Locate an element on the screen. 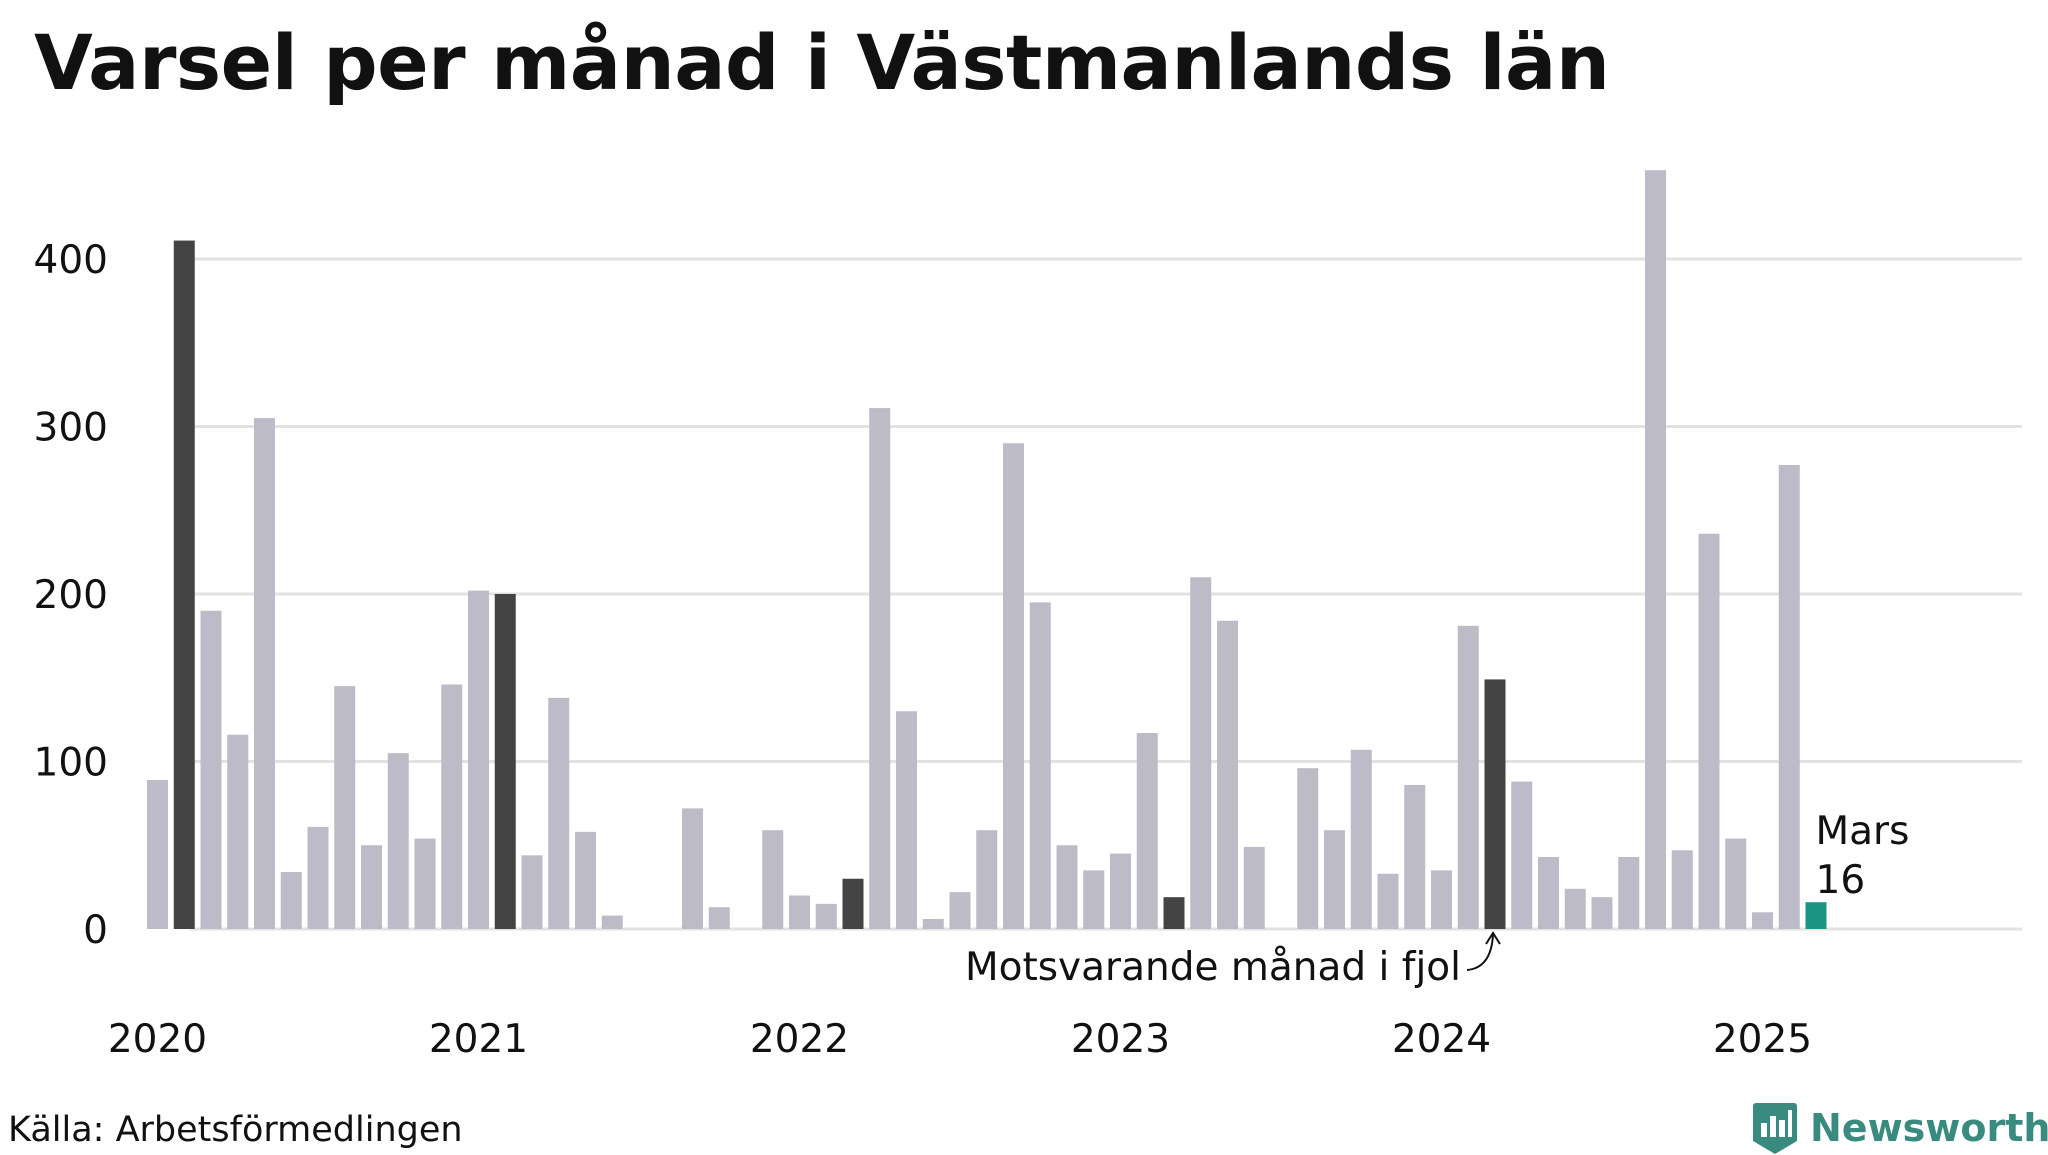  annotations: Mars 16 Motsvarande månad i fjol is located at coordinates (1437, 899).